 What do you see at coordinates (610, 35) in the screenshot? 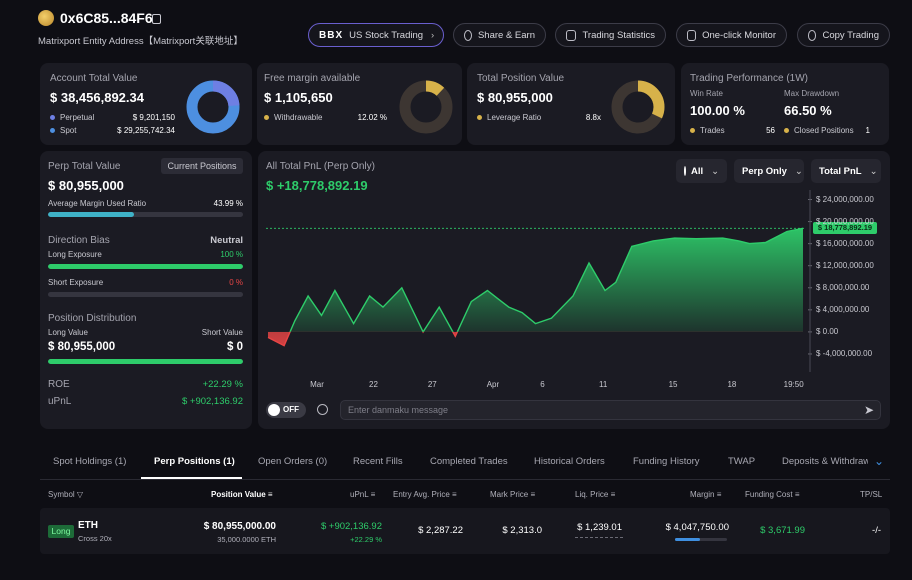
I see `trading-statistics-button: Trading Statistics` at bounding box center [610, 35].